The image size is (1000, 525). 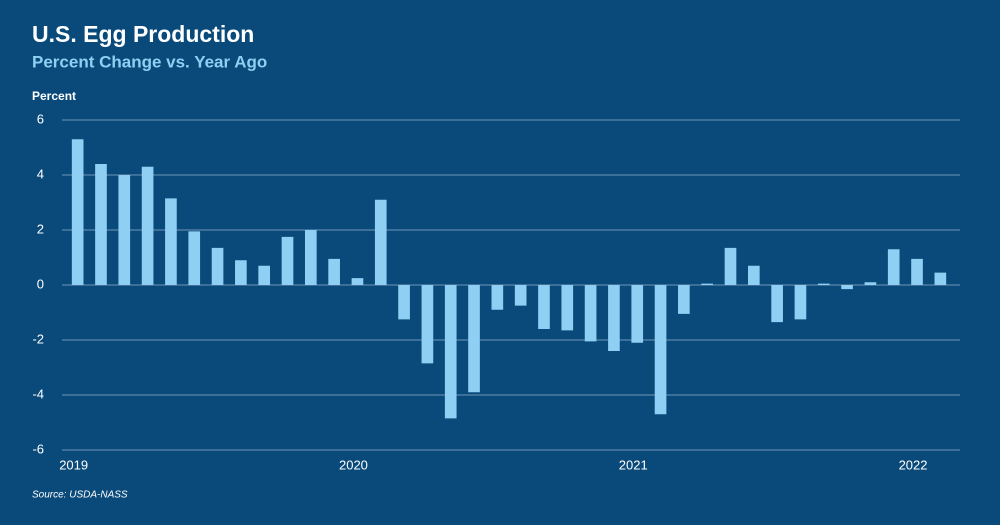 I want to click on y-tick-label: -2, so click(x=38, y=338).